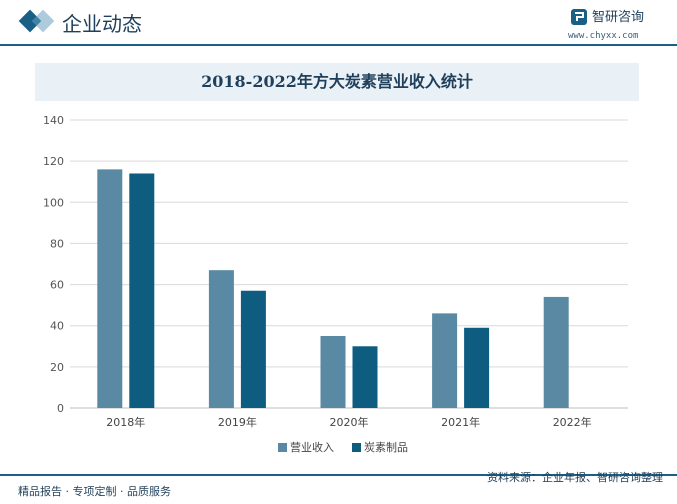 This screenshot has width=677, height=504. What do you see at coordinates (94, 491) in the screenshot?
I see `footer-slogan: 精品报告 · 专项定制 · 品质服务` at bounding box center [94, 491].